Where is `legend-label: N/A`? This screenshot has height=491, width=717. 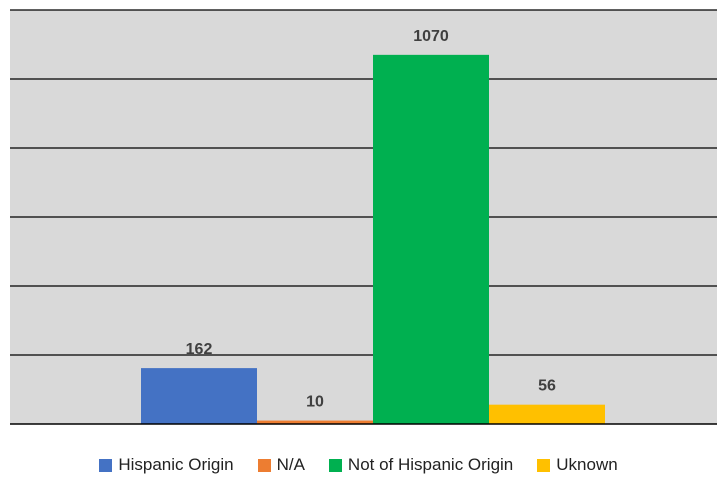
legend-label: N/A is located at coordinates (290, 464).